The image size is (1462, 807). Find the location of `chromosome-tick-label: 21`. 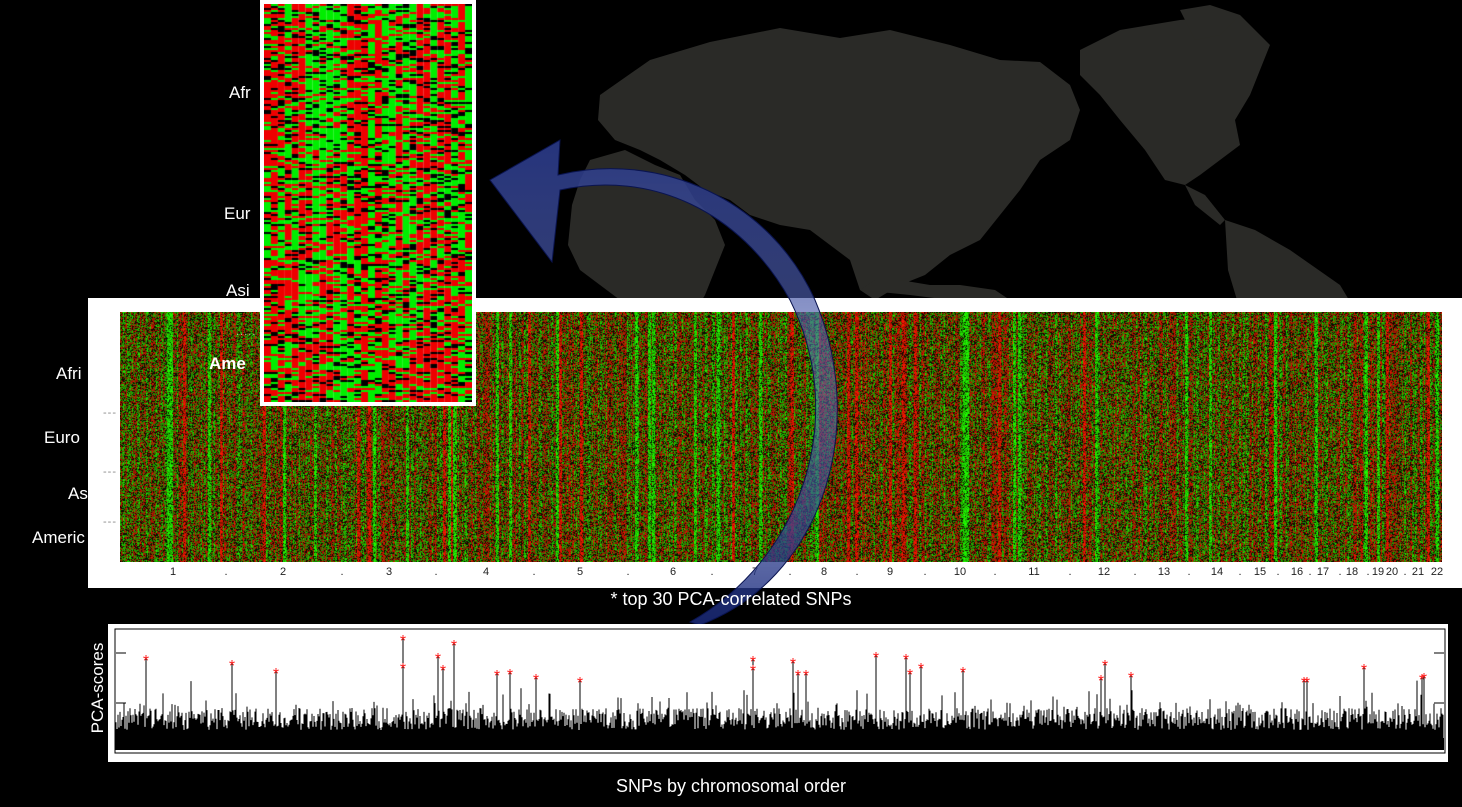

chromosome-tick-label: 21 is located at coordinates (1418, 572).